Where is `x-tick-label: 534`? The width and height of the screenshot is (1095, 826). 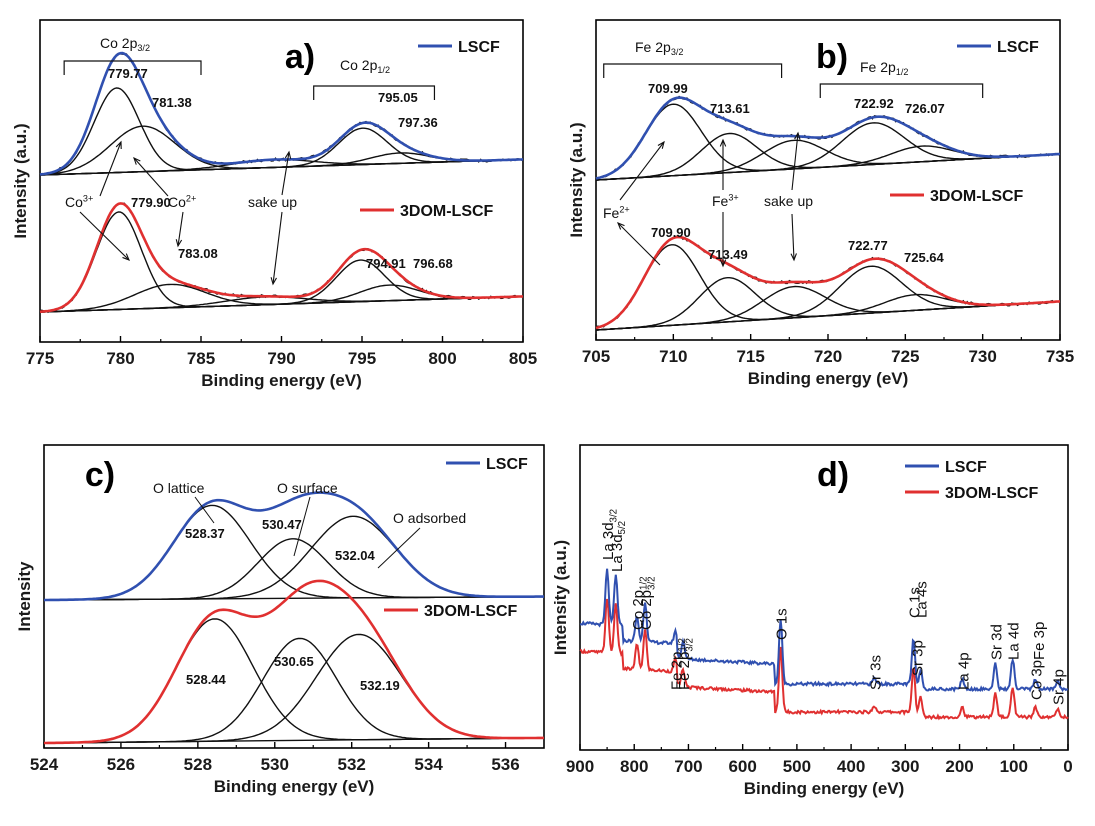
x-tick-label: 534 is located at coordinates (428, 764).